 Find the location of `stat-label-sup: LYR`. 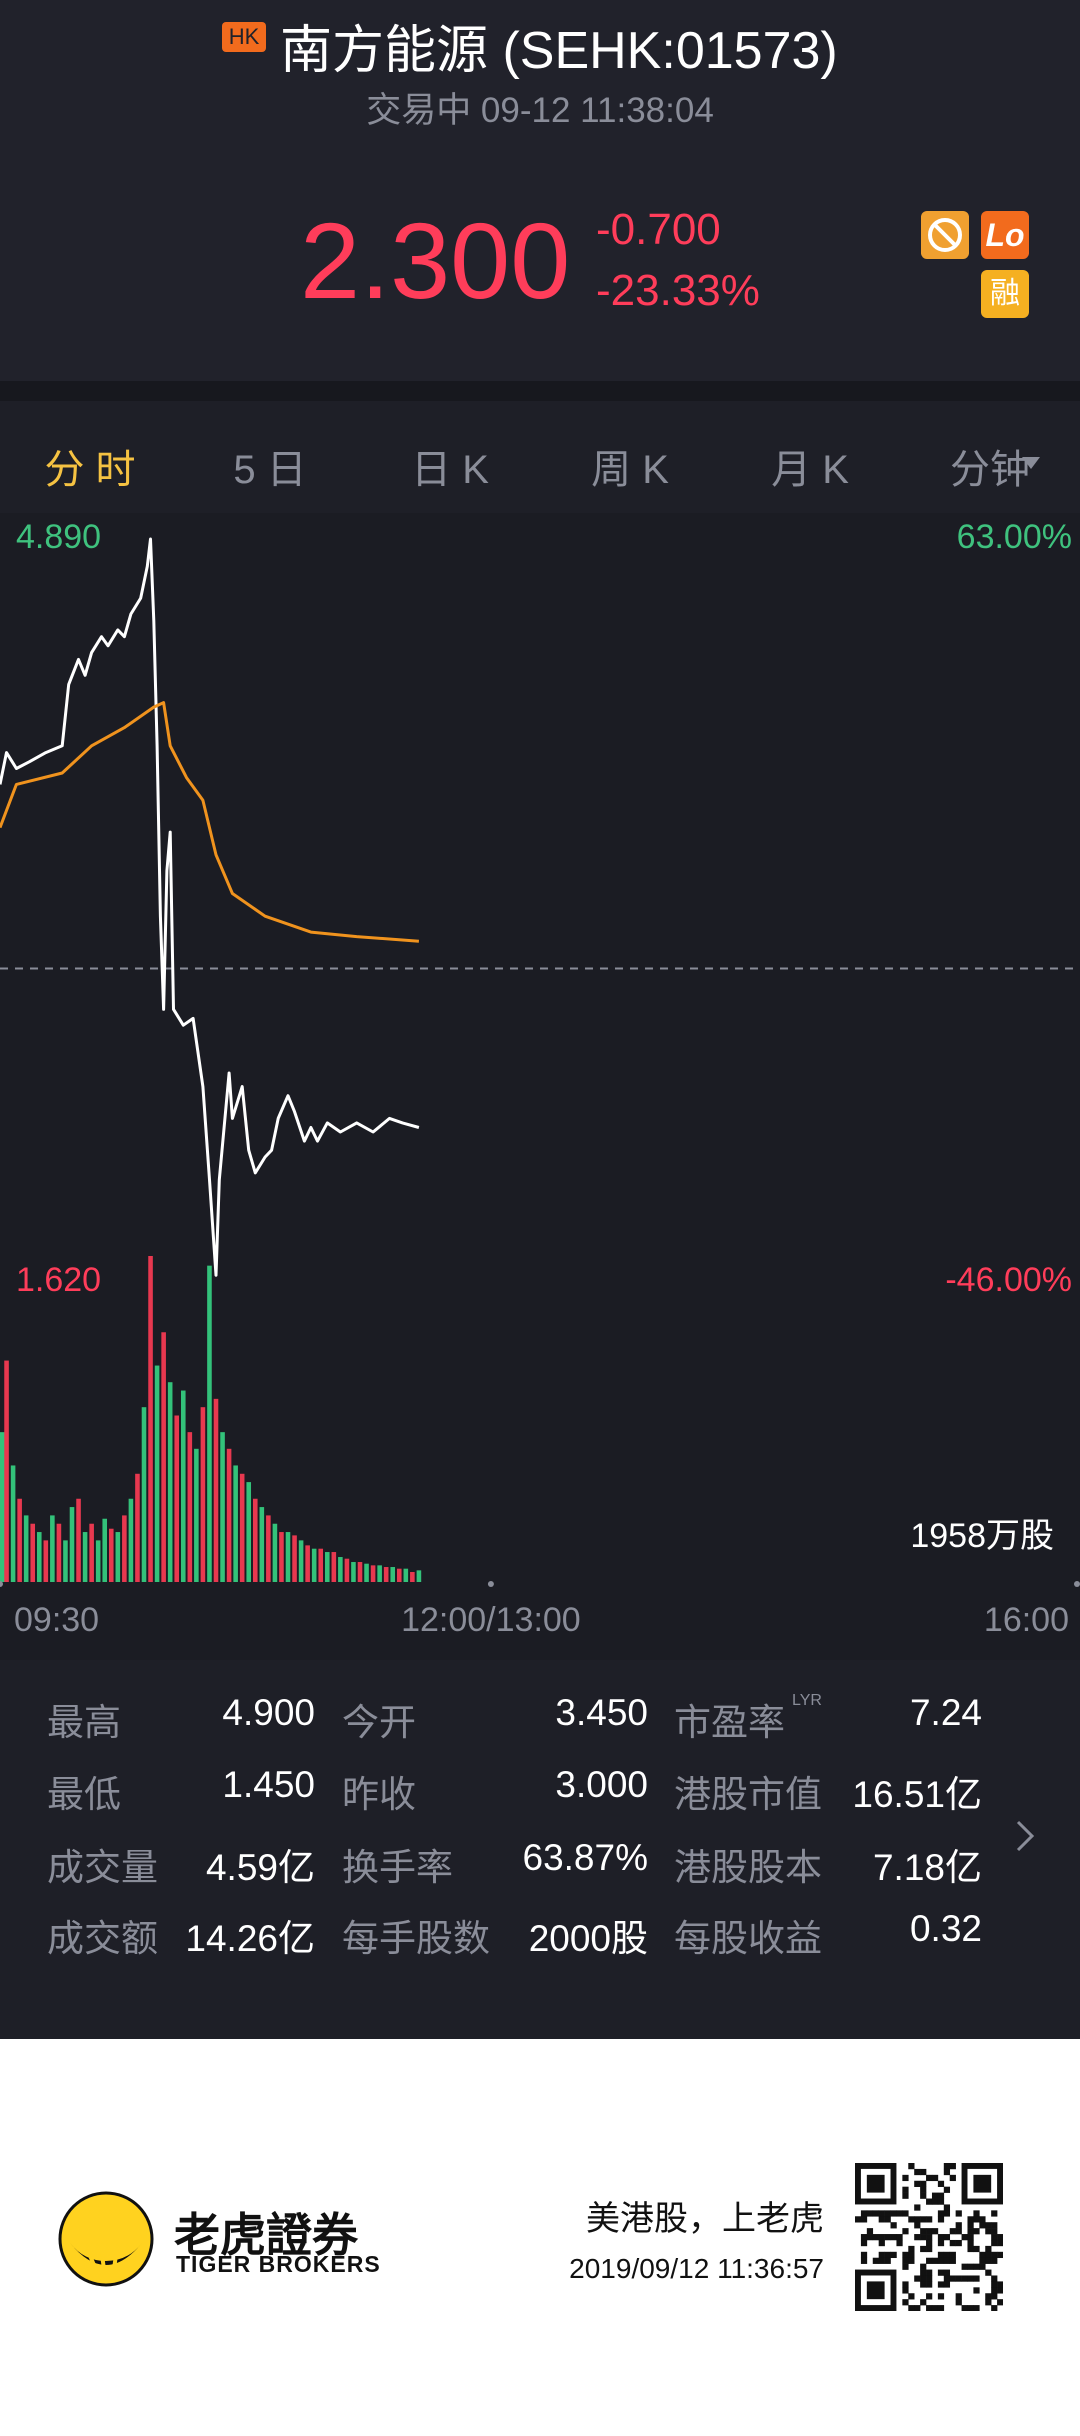

stat-label-sup: LYR is located at coordinates (807, 1700).